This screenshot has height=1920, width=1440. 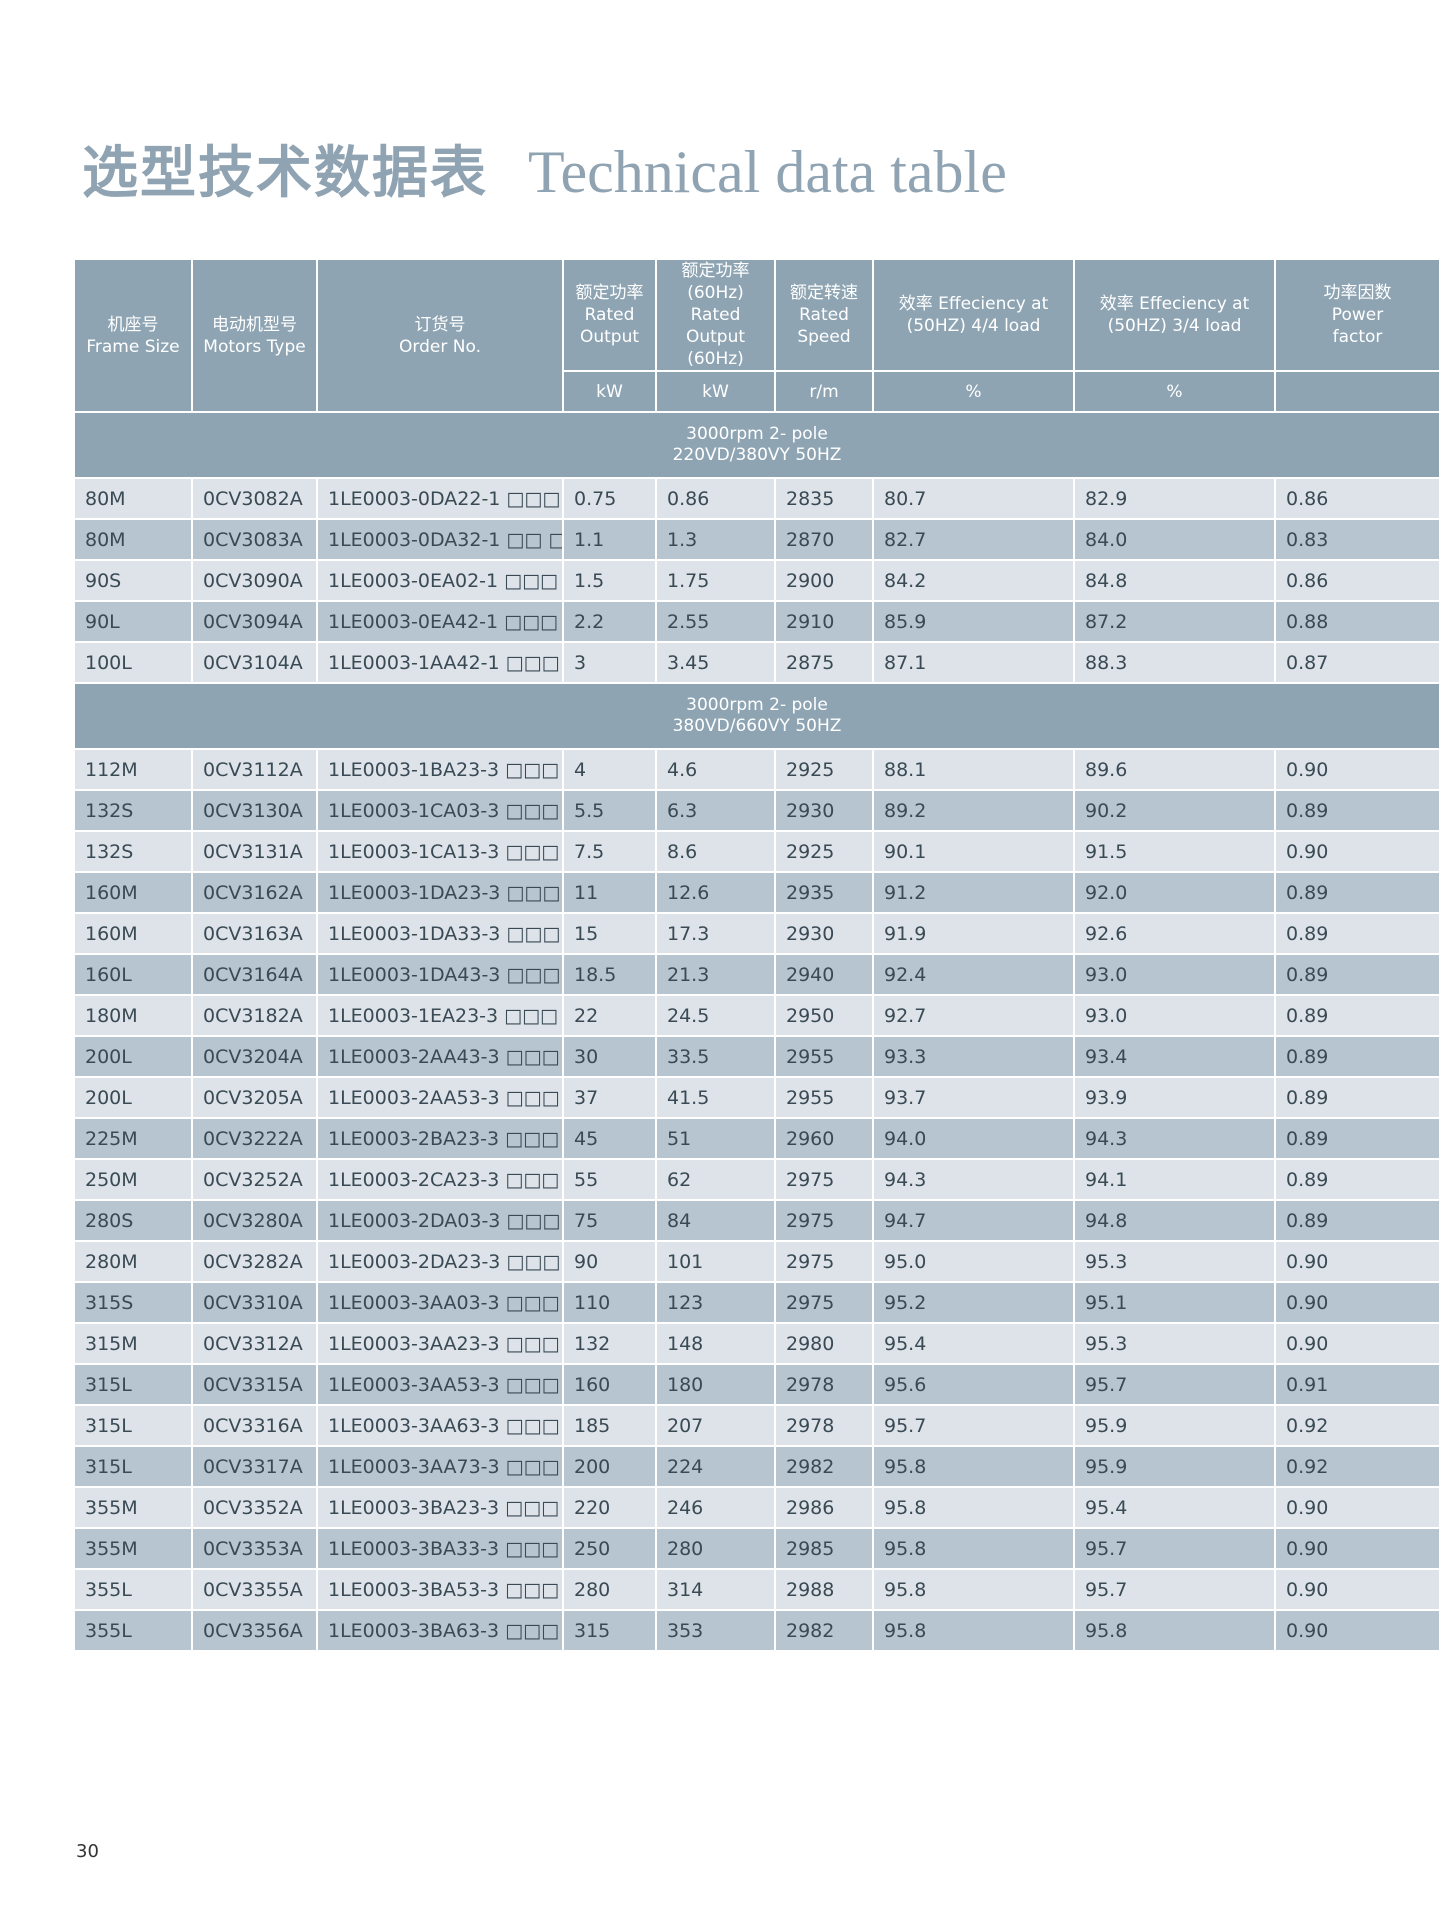 What do you see at coordinates (716, 893) in the screenshot?
I see `table-cell: 12.6` at bounding box center [716, 893].